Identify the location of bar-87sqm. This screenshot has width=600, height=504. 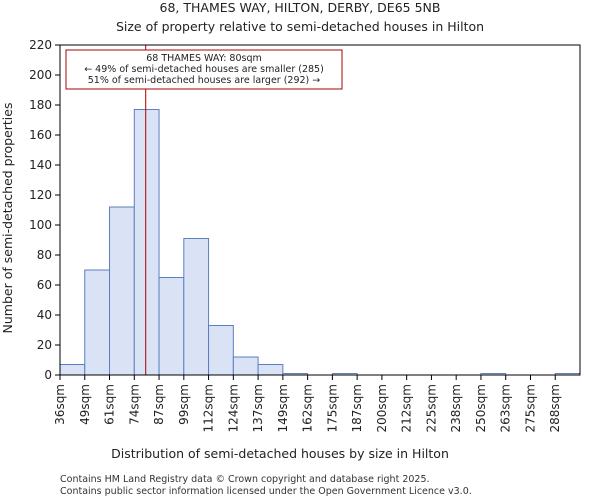
(171, 326).